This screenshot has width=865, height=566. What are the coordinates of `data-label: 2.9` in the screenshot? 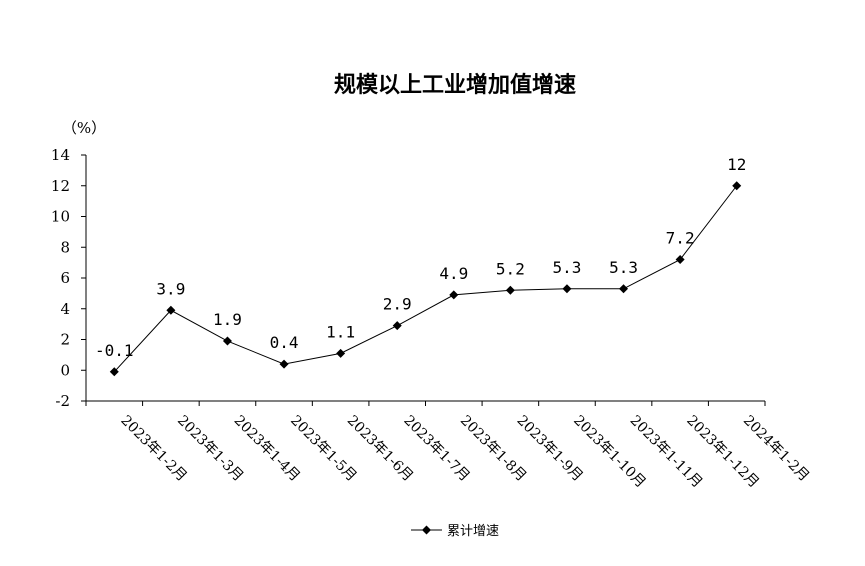 It's located at (397, 304).